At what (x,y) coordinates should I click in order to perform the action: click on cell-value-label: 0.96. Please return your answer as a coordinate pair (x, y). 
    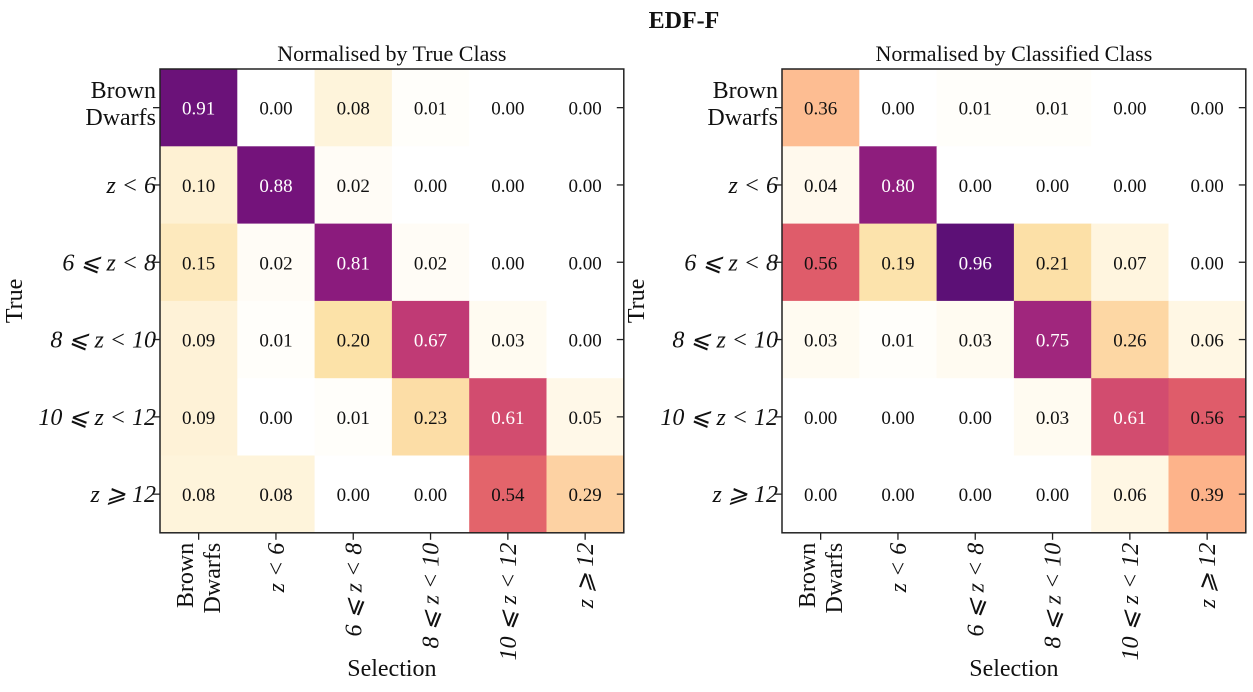
    Looking at the image, I should click on (975, 263).